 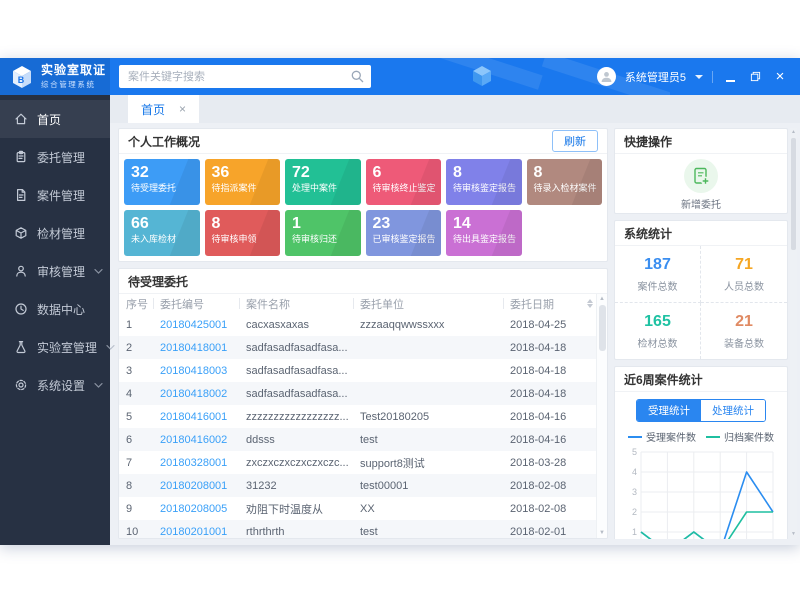 What do you see at coordinates (194, 531) in the screenshot?
I see `delegation-code-link: 20180201001` at bounding box center [194, 531].